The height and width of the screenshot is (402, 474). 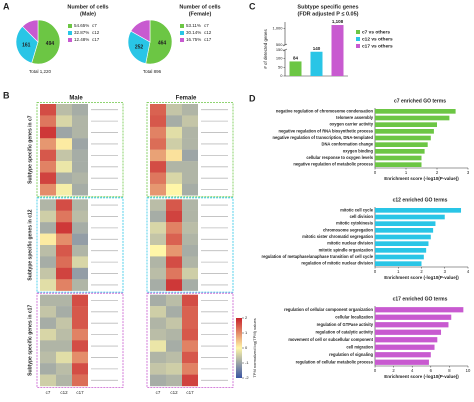 What do you see at coordinates (30, 244) in the screenshot?
I see `row-group-label: Subtype specific genes in c12` at bounding box center [30, 244].